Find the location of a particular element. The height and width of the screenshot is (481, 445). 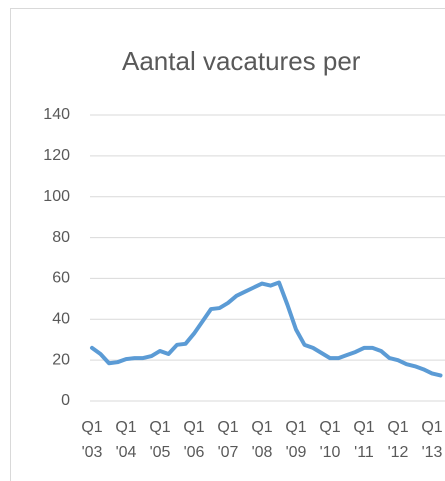

y-tick-label: 20 is located at coordinates (61, 359).